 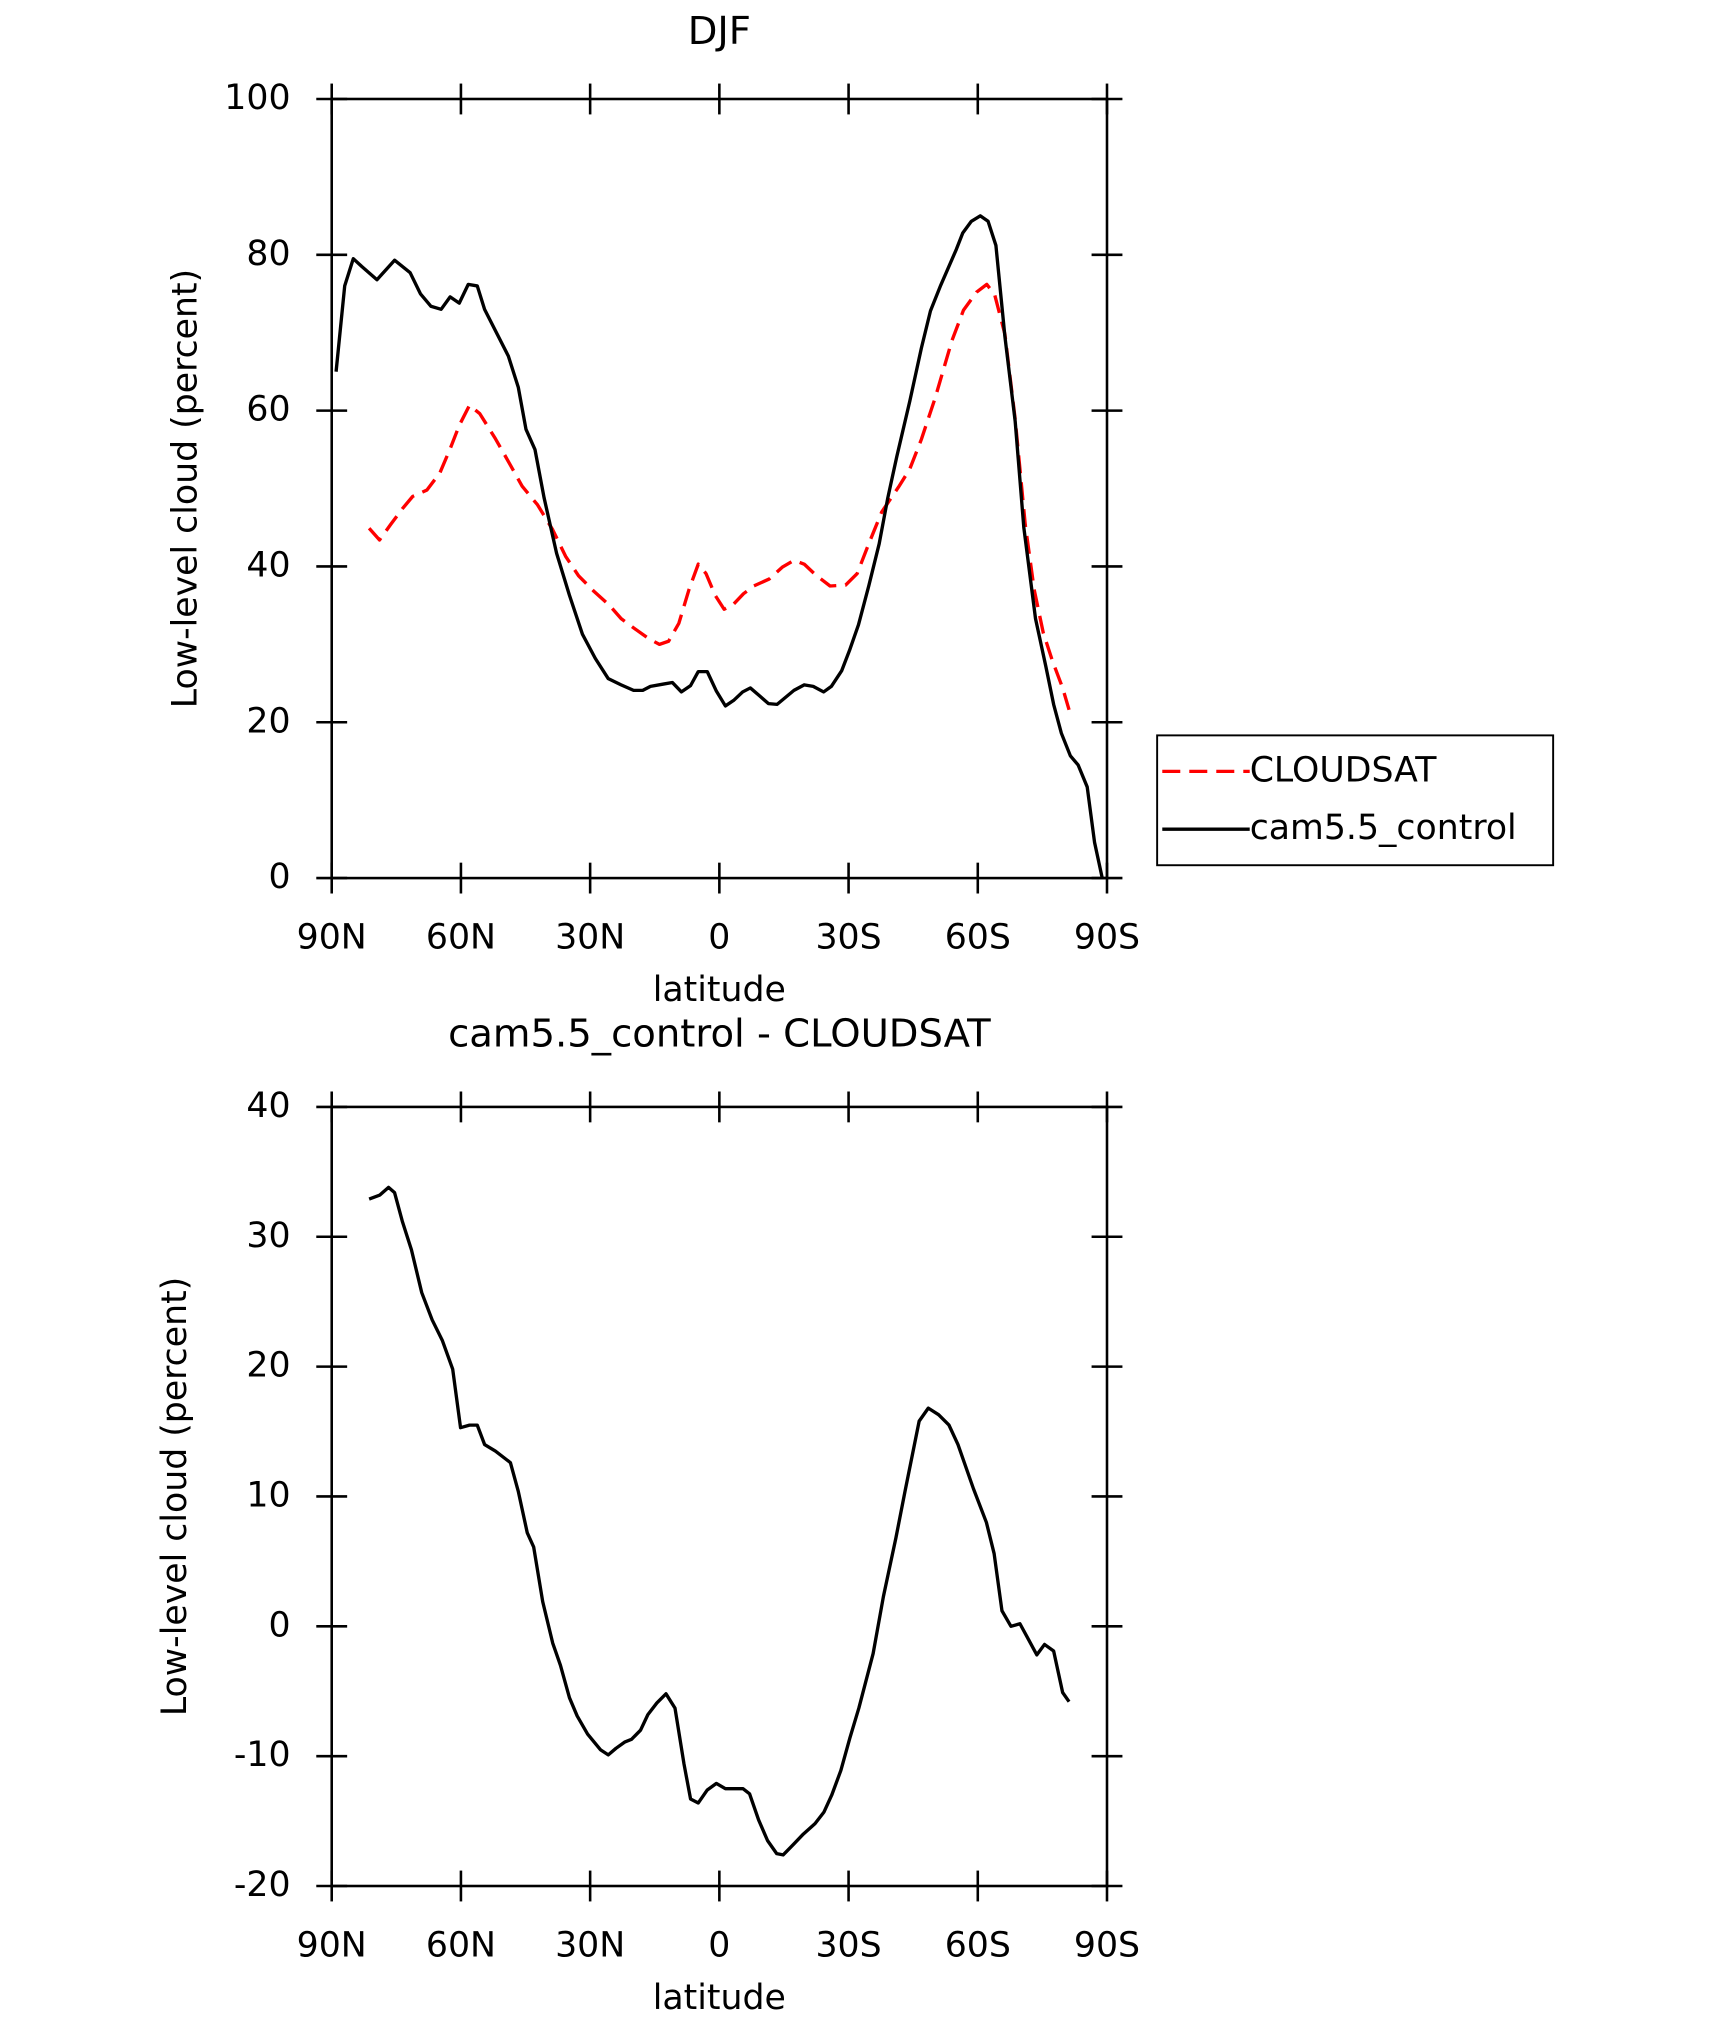 I want to click on legend-box, so click(x=1355, y=800).